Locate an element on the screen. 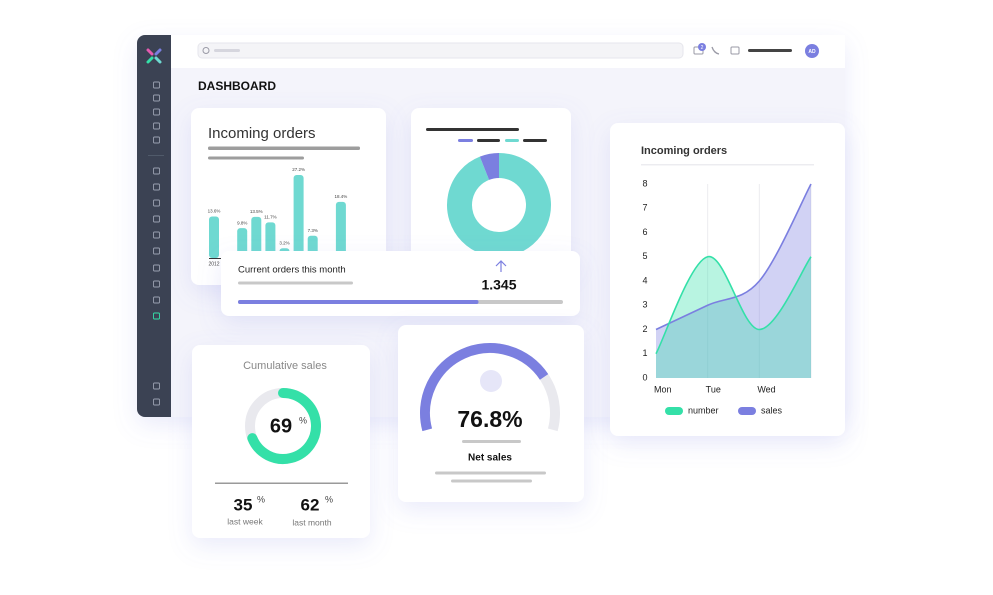 The image size is (993, 595). chart-title: Incoming orders is located at coordinates (684, 151).